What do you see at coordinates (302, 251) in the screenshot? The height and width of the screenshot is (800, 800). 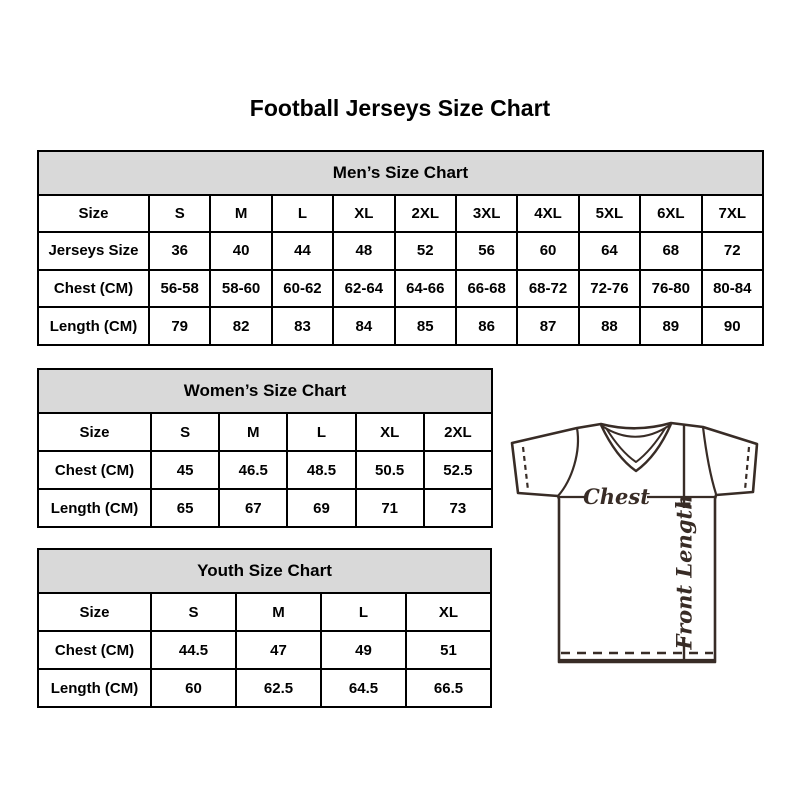 I see `value-cell: 44` at bounding box center [302, 251].